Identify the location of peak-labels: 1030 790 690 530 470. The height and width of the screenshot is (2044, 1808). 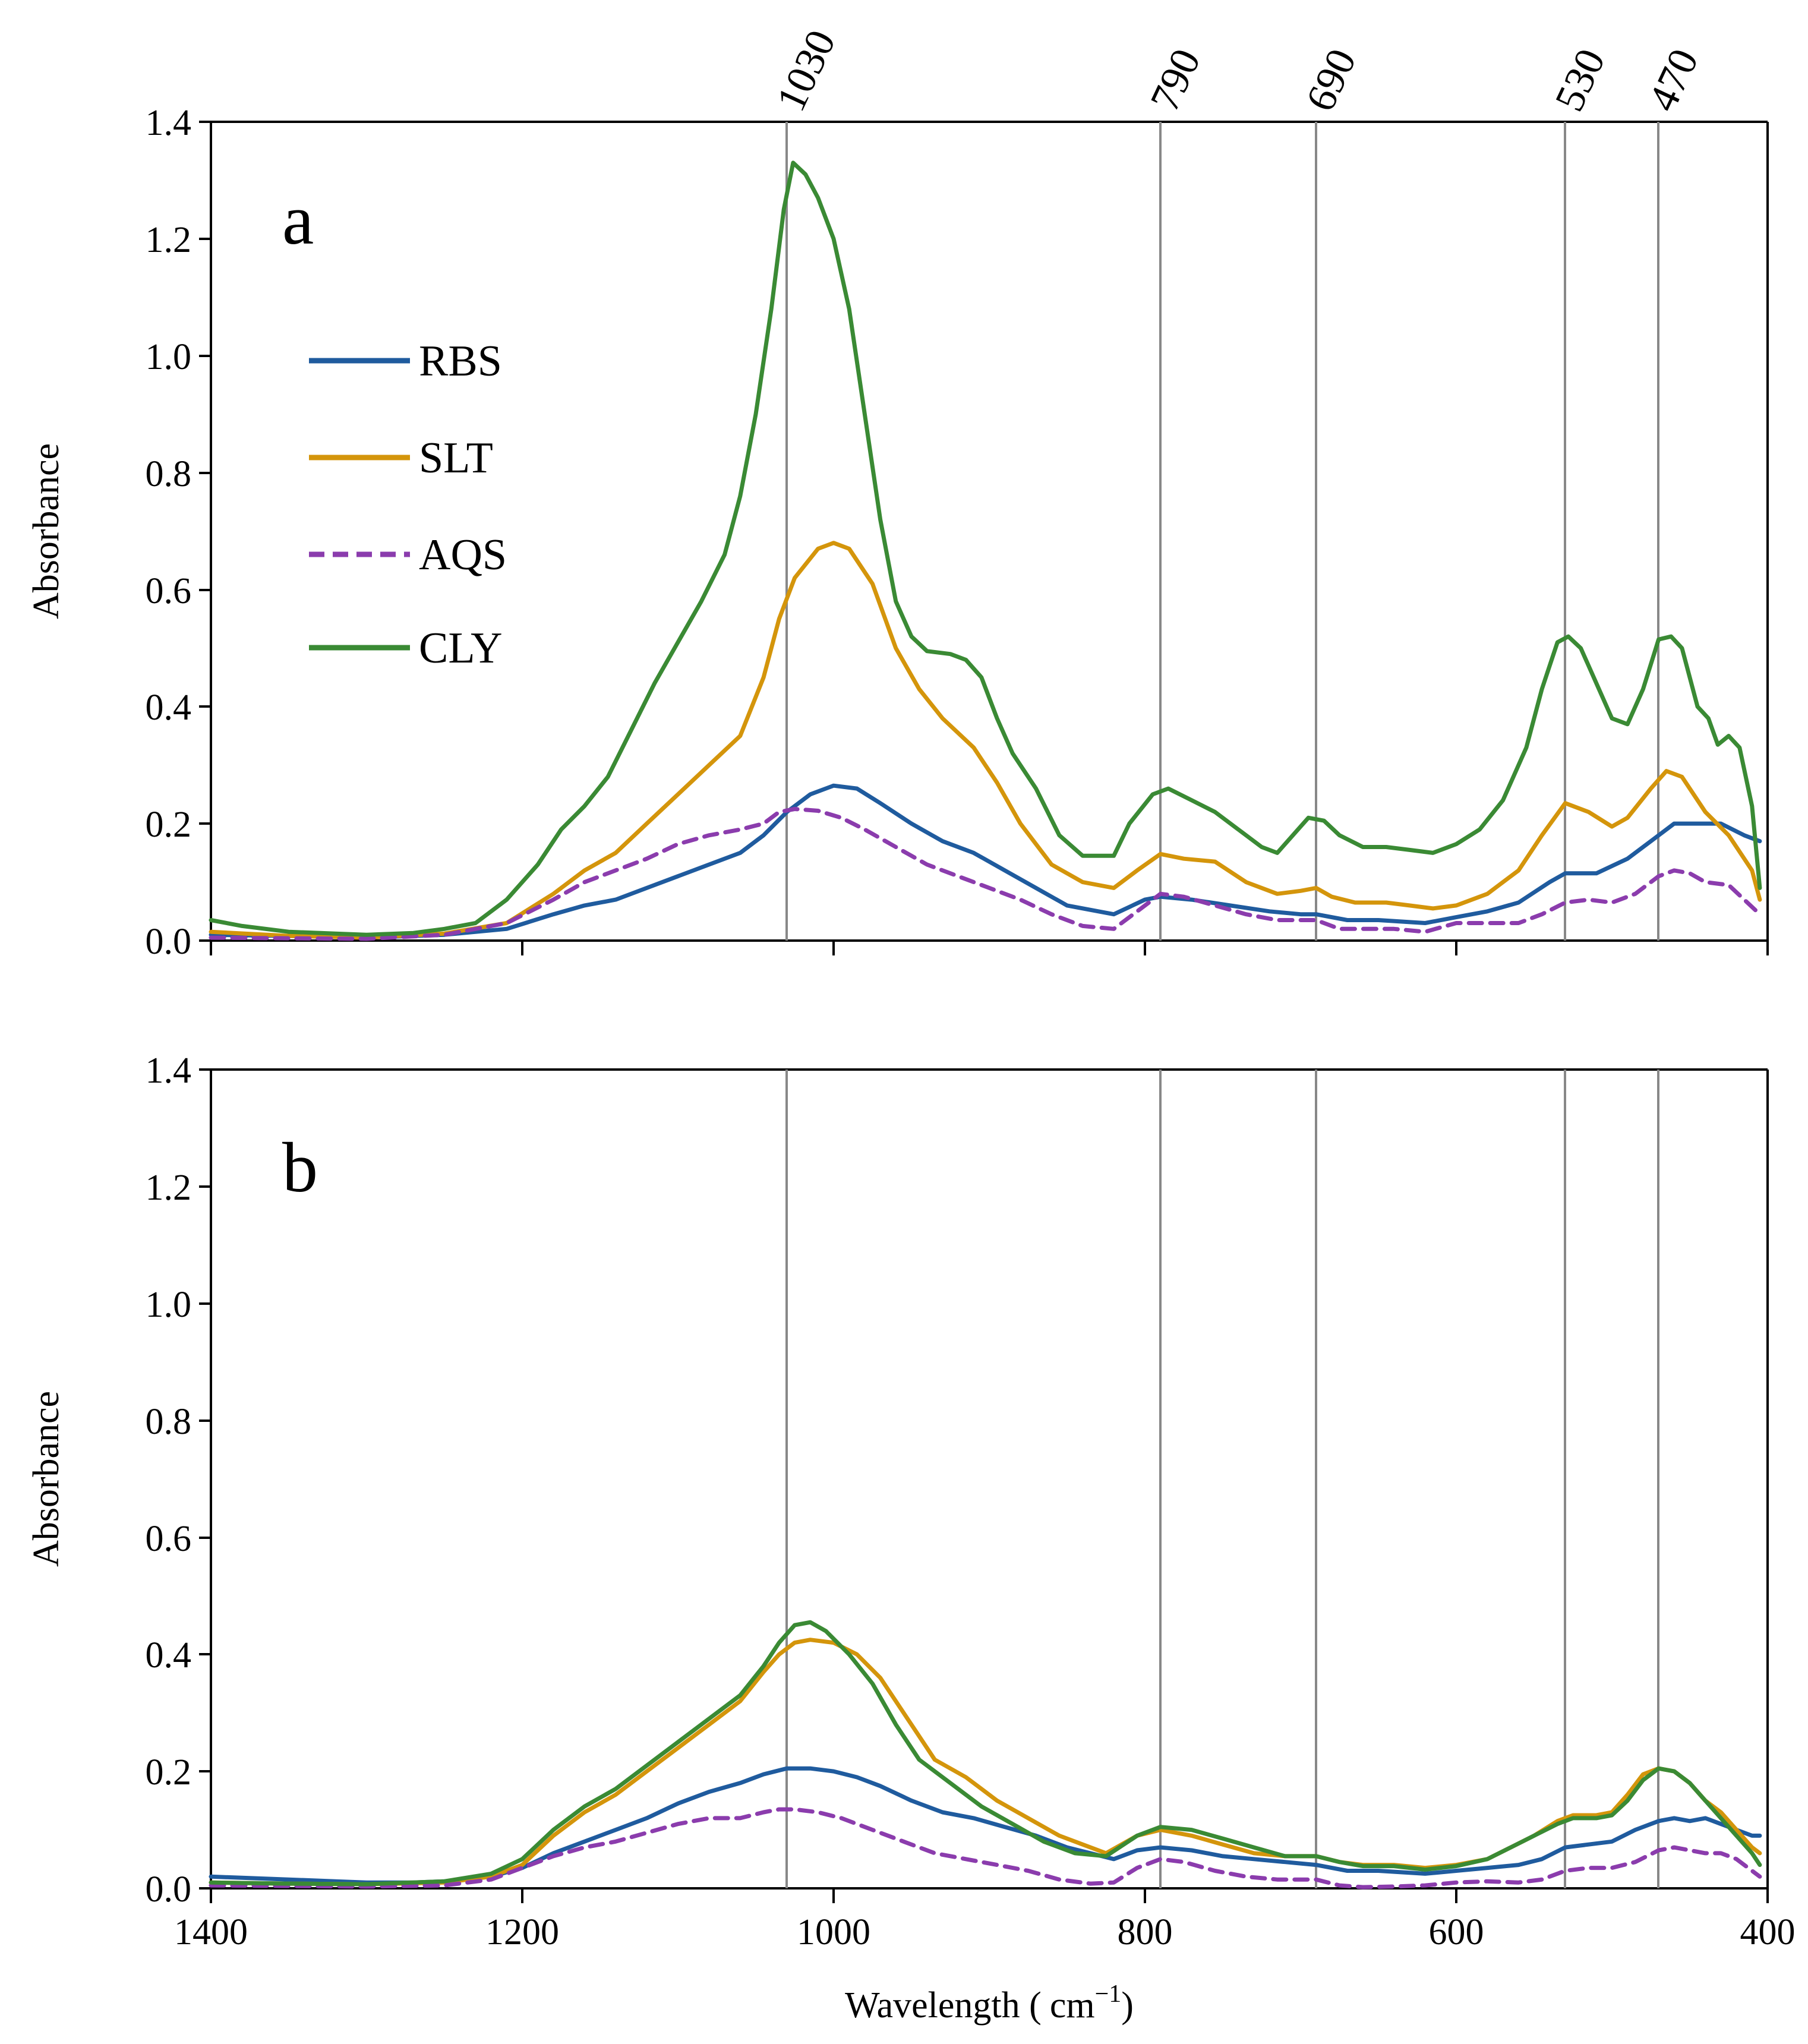
(1238, 70).